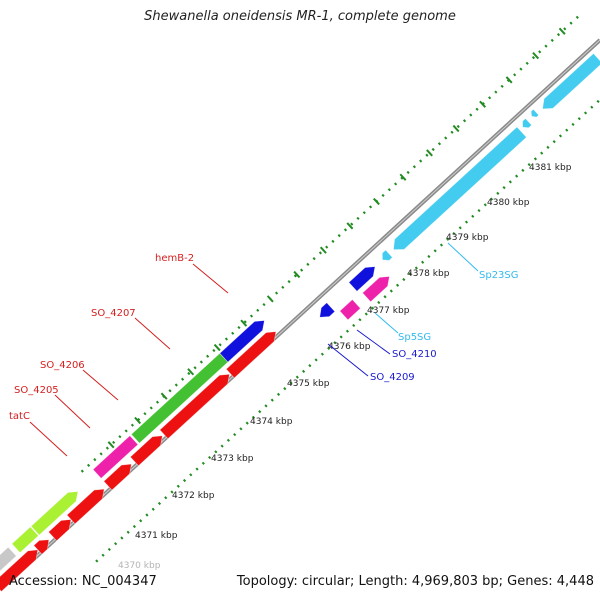 The image size is (600, 600). I want to click on tick-label-0: 4370 kbp, so click(139, 566).